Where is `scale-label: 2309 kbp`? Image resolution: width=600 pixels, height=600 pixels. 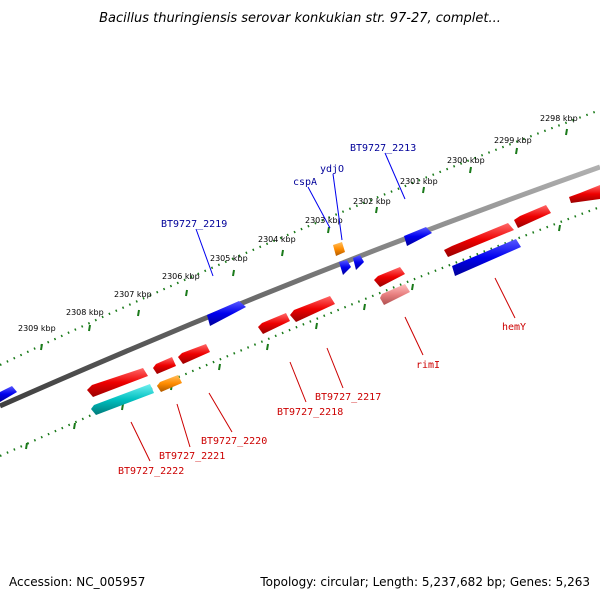 scale-label: 2309 kbp is located at coordinates (37, 328).